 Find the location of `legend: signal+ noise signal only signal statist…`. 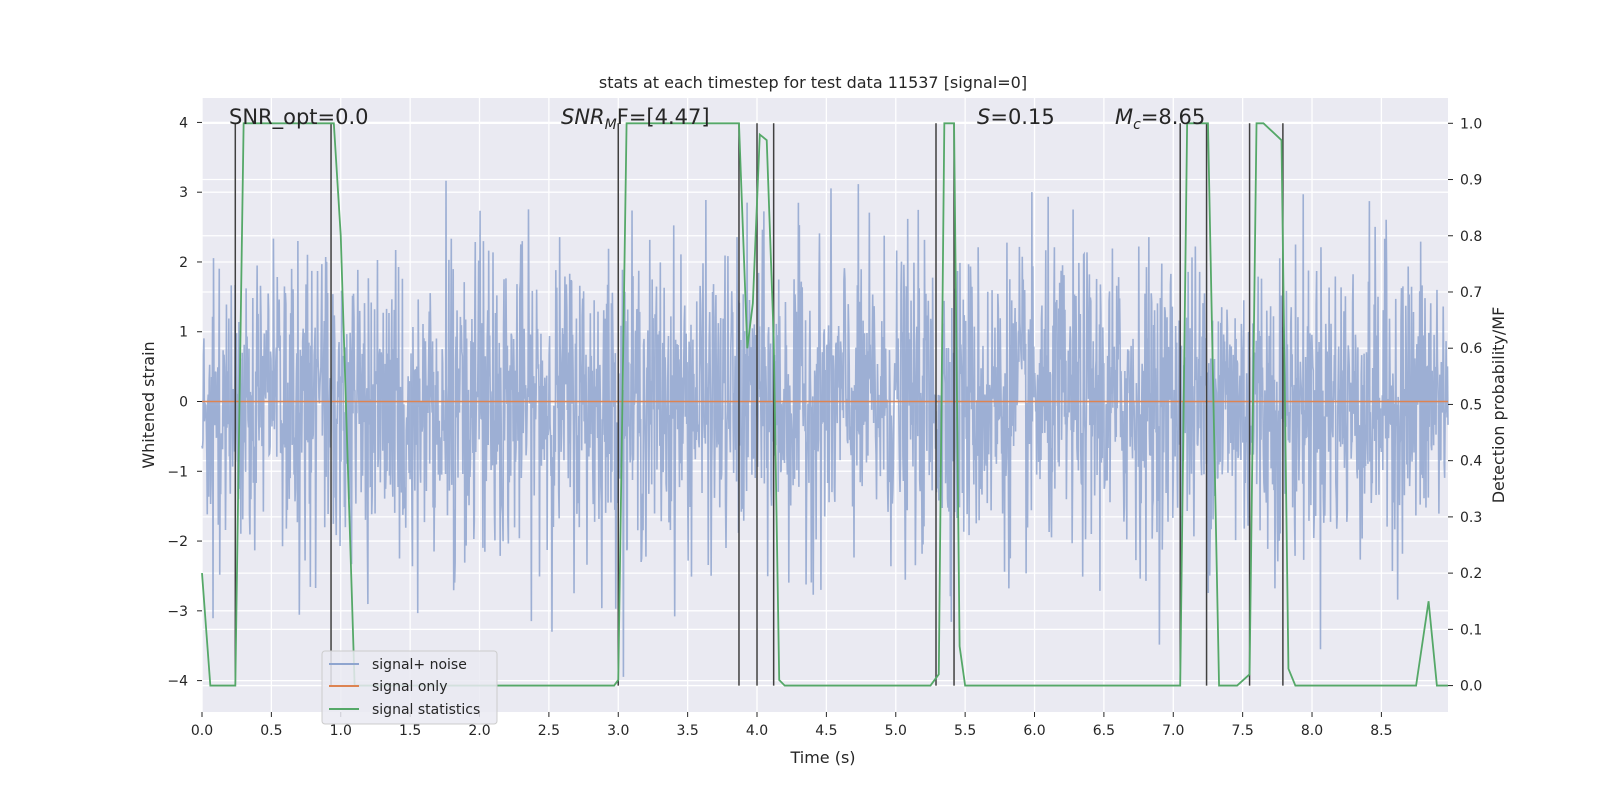

legend: signal+ noise signal only signal statist… is located at coordinates (409, 687).